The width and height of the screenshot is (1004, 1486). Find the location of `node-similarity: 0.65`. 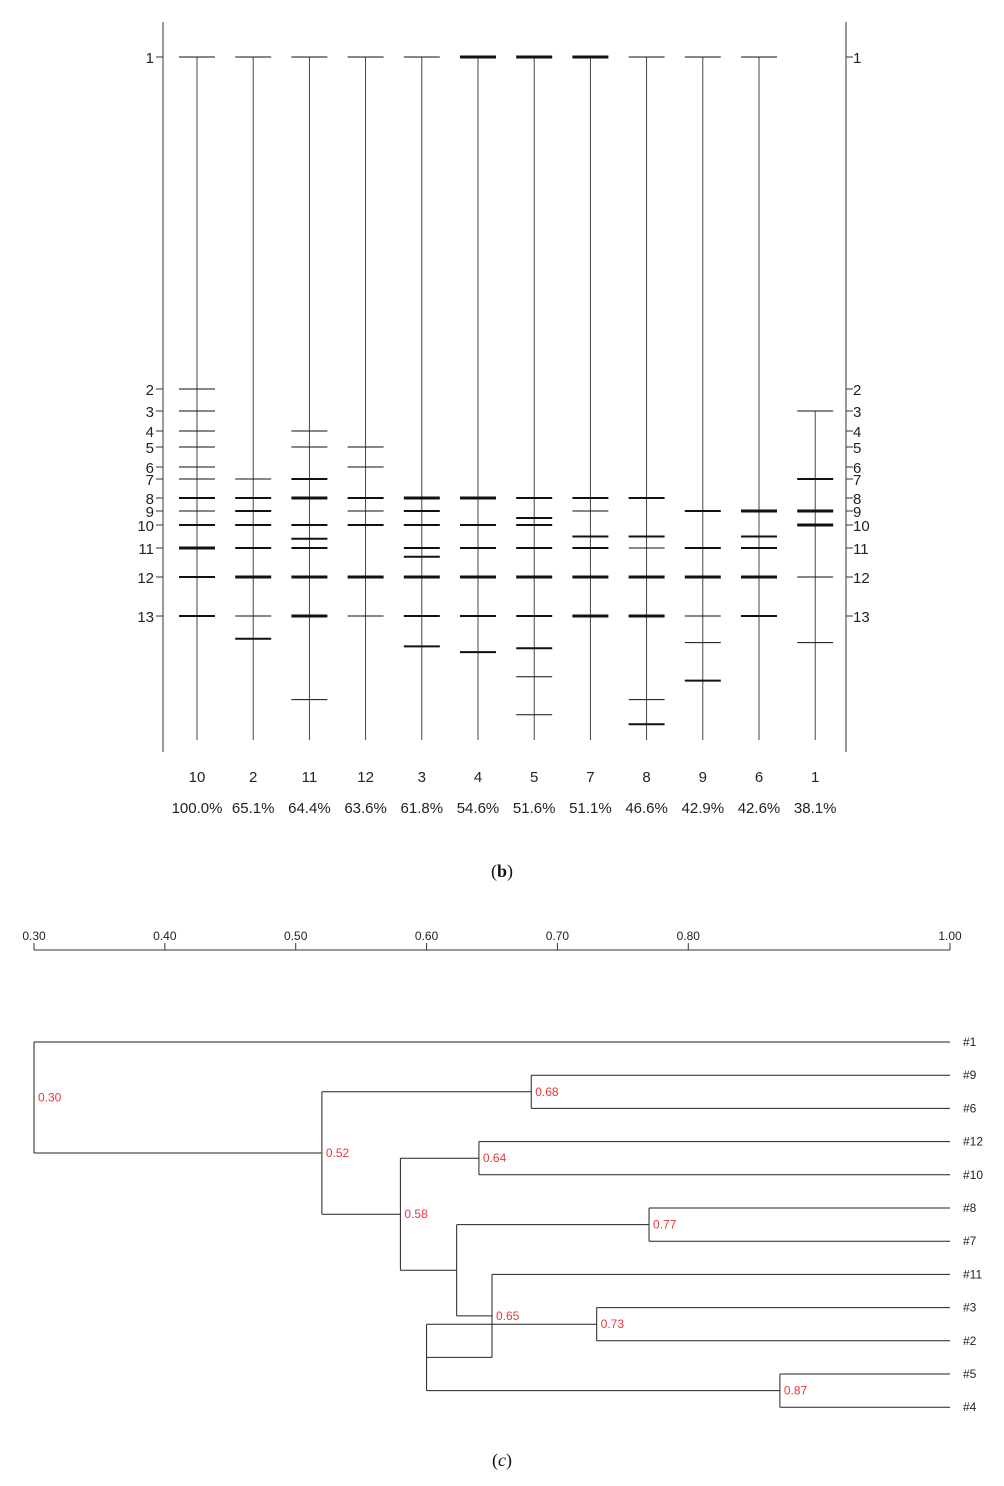

node-similarity: 0.65 is located at coordinates (508, 1316).